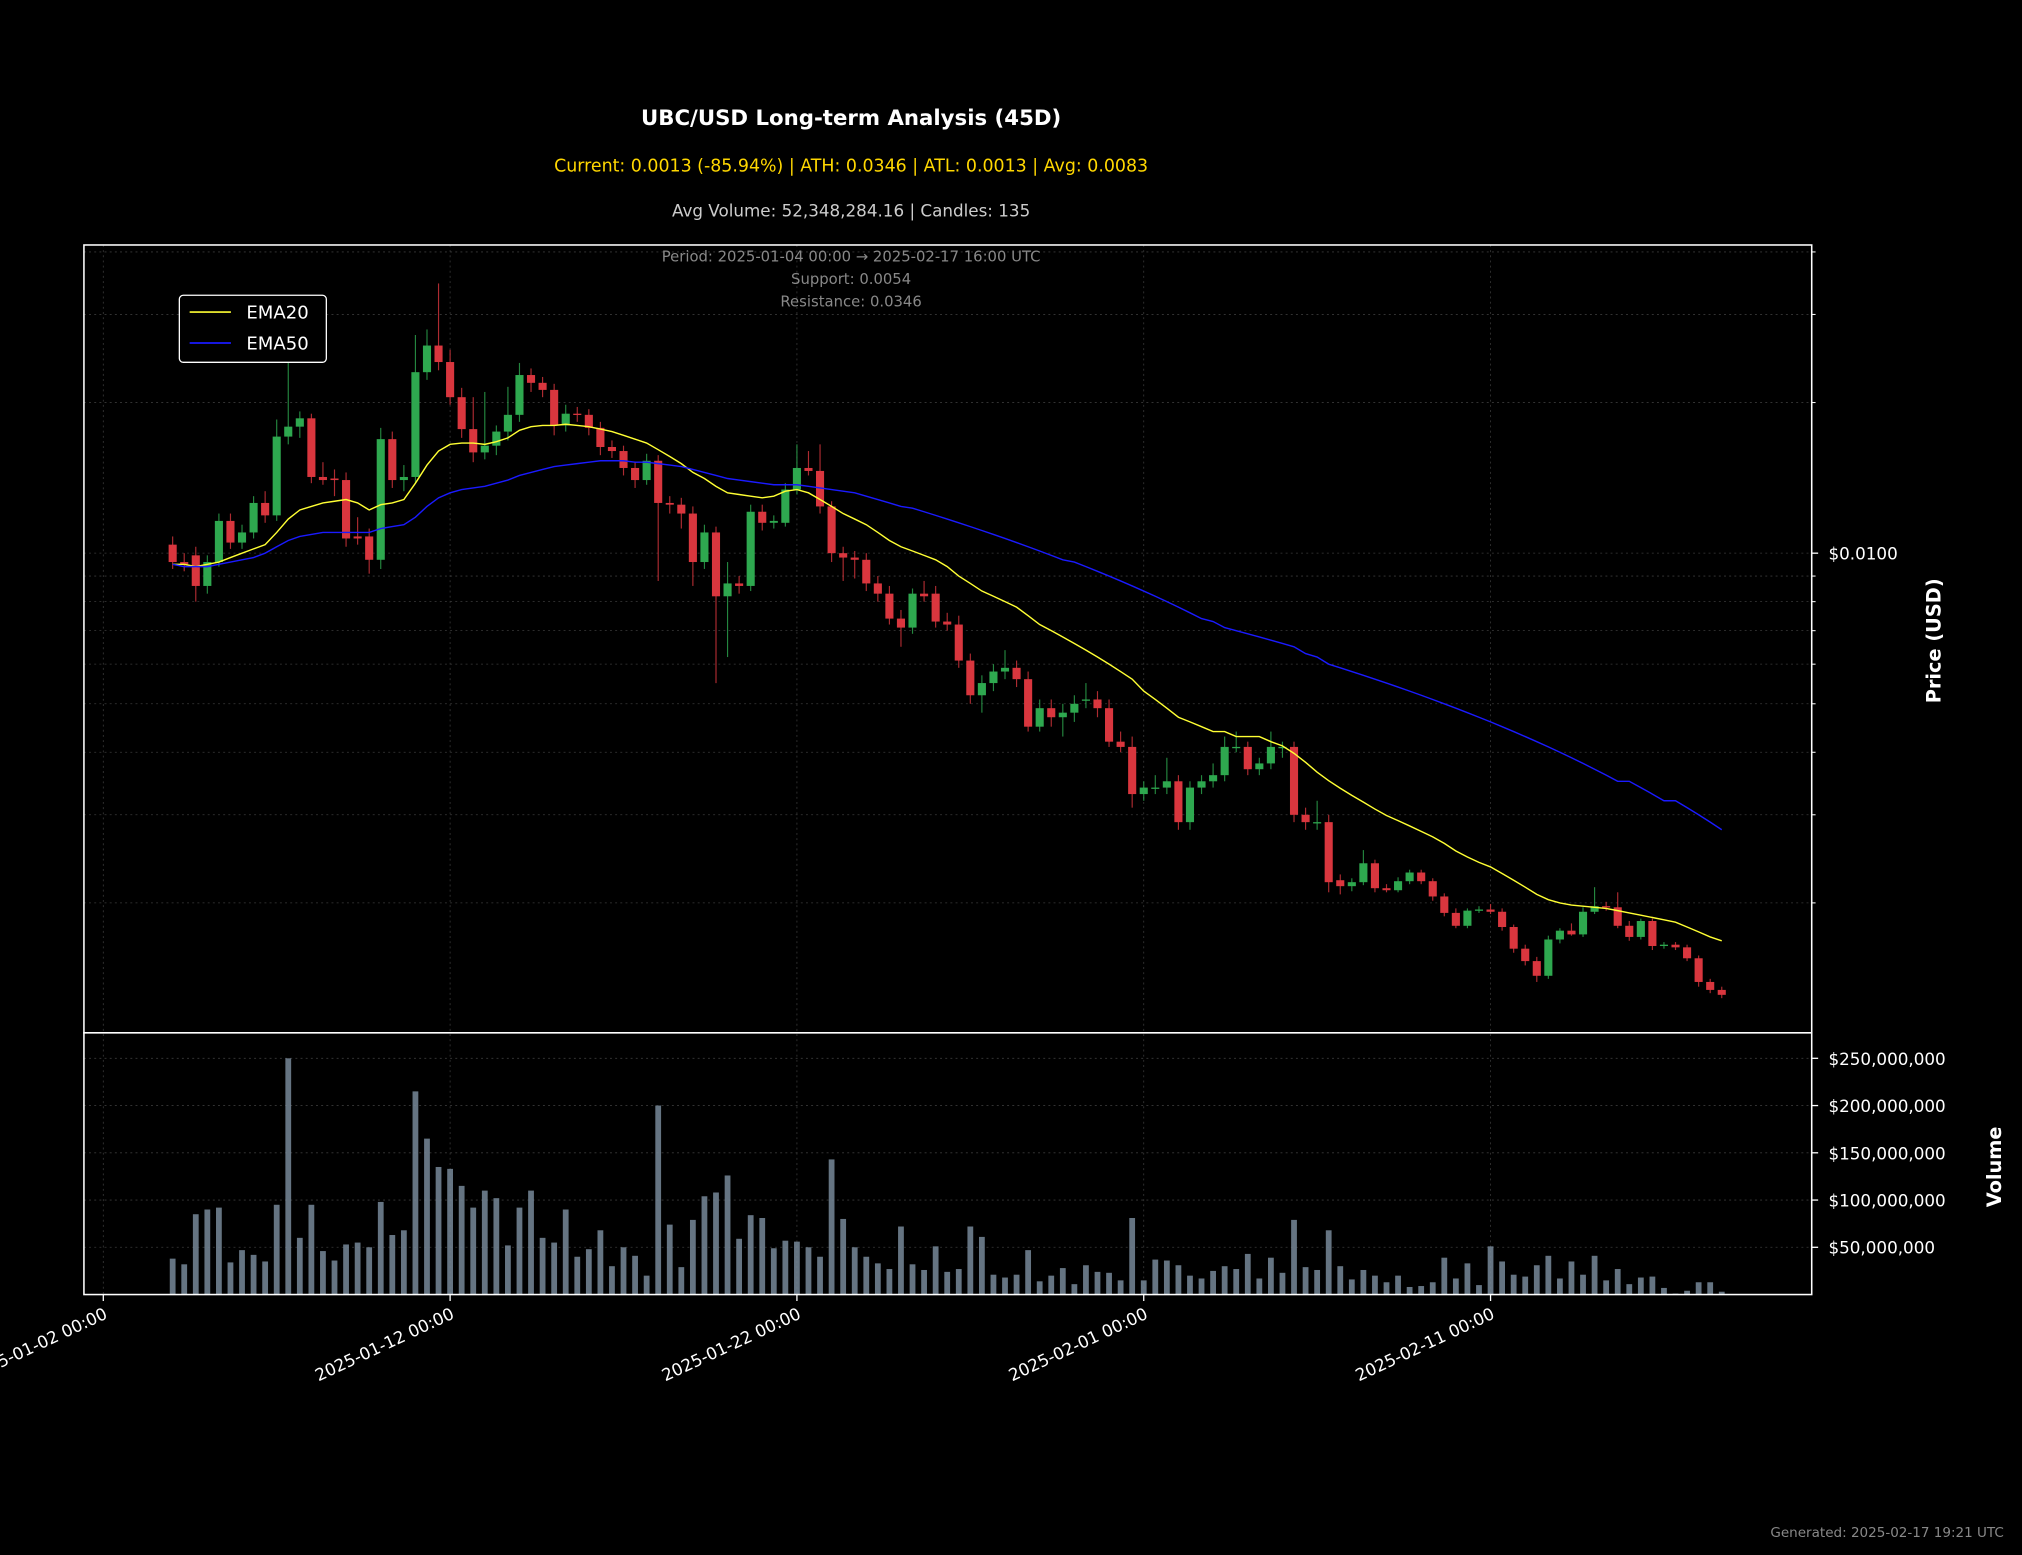 The height and width of the screenshot is (1555, 2022). What do you see at coordinates (252, 328) in the screenshot?
I see `legend: EMA20 EMA50` at bounding box center [252, 328].